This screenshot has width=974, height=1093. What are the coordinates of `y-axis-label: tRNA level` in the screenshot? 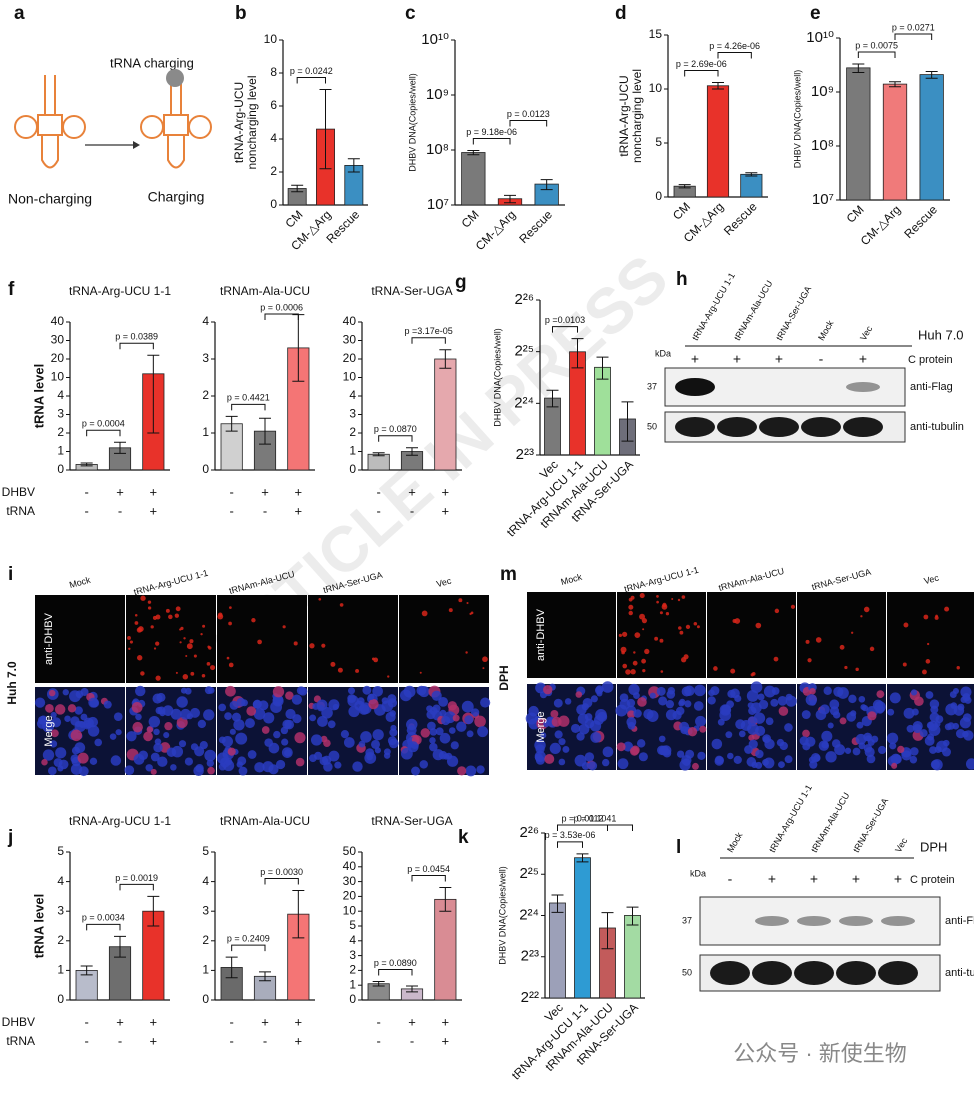 It's located at (38, 926).